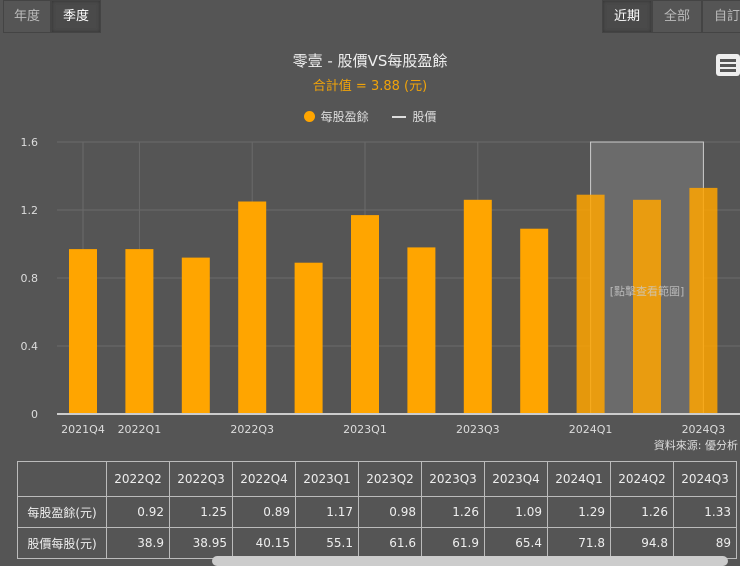 The width and height of the screenshot is (740, 566). Describe the element at coordinates (30, 142) in the screenshot. I see `y-tick-label: 1.6` at that location.